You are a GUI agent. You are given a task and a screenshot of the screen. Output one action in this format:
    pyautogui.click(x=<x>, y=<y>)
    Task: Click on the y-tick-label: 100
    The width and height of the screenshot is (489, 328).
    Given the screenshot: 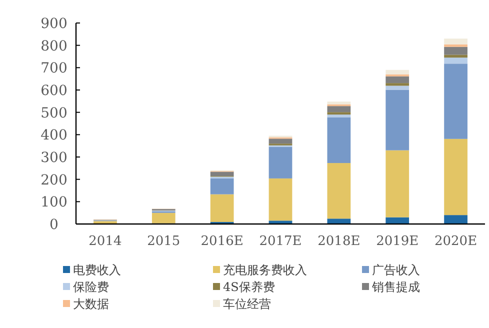 What is the action you would take?
    pyautogui.click(x=54, y=202)
    